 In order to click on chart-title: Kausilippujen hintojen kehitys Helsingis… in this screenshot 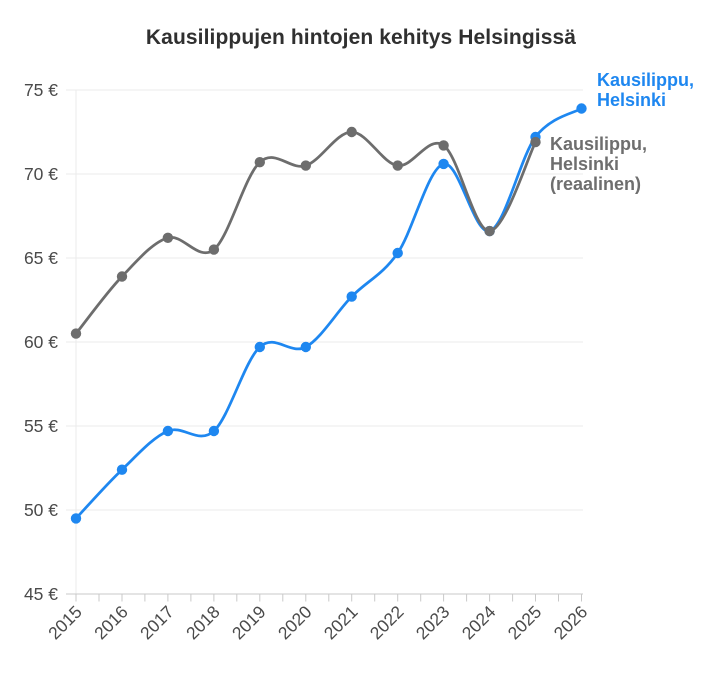, I will do `click(361, 37)`.